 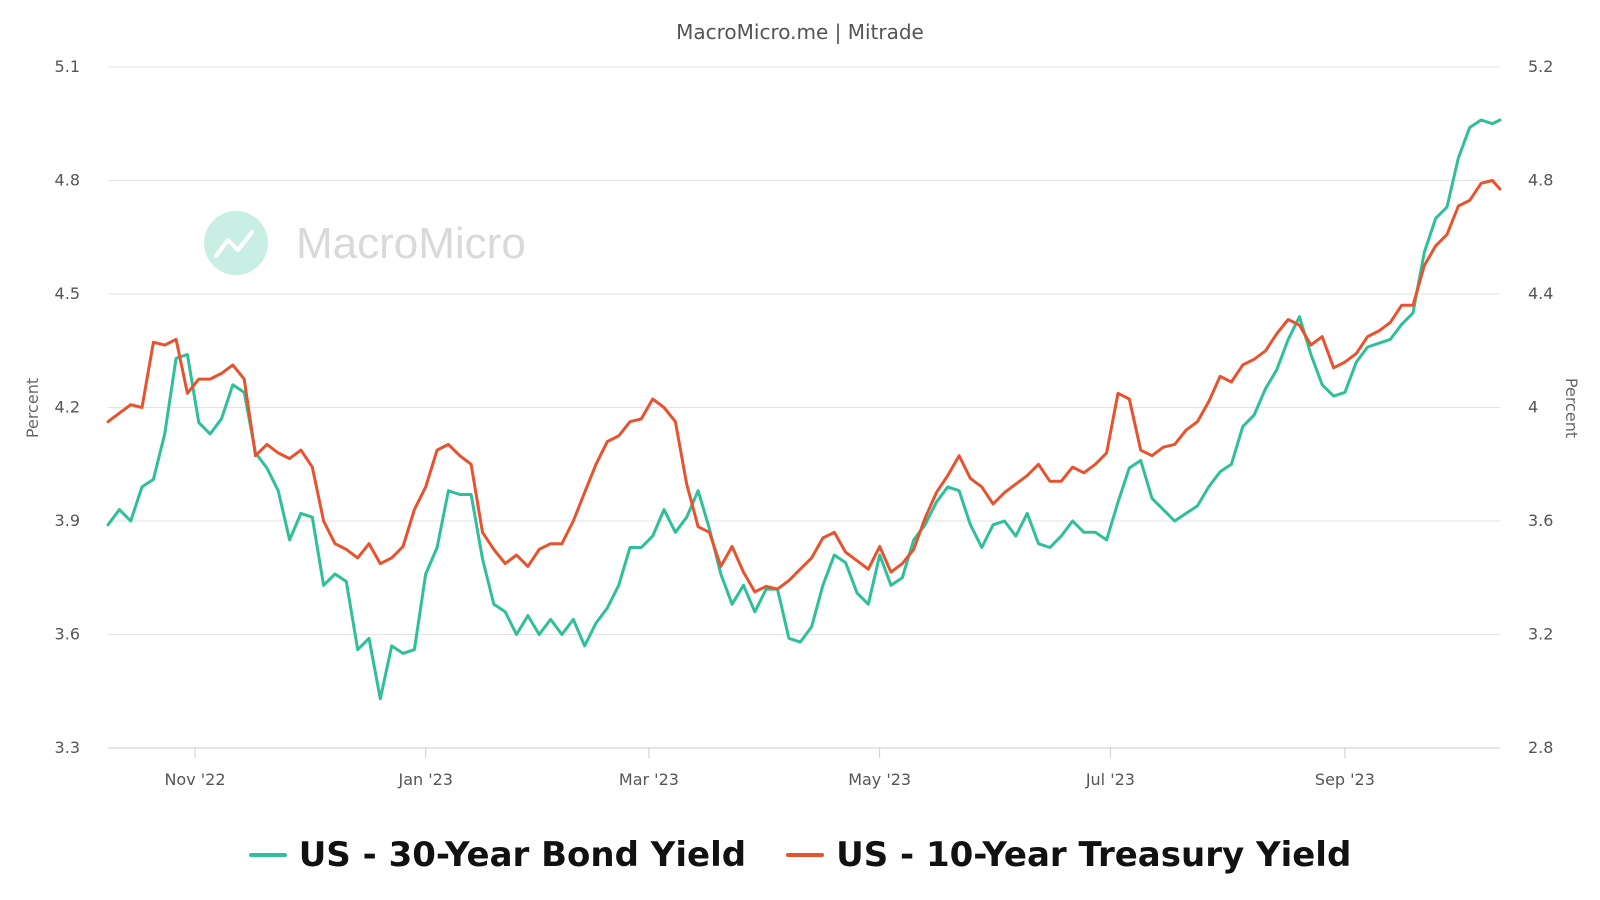 I want to click on x-tick-label: May '23, so click(x=879, y=779).